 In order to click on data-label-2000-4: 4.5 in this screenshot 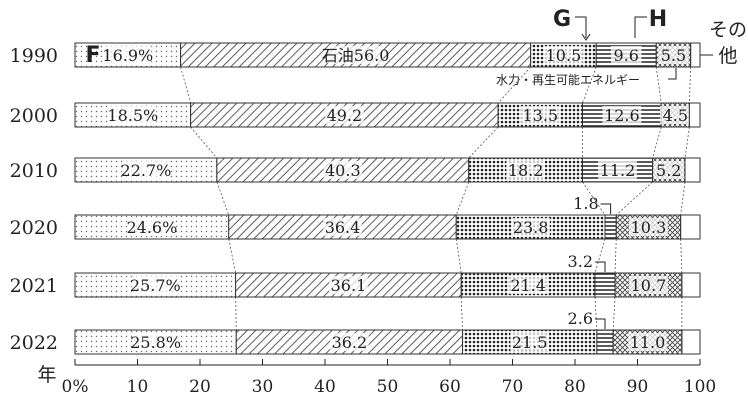, I will do `click(675, 115)`.